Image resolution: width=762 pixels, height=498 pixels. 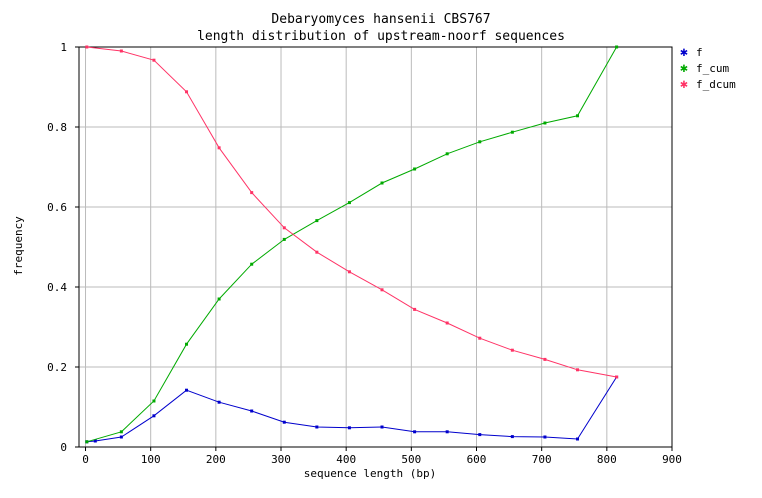 I want to click on x-tick-label: 0, so click(x=85, y=459).